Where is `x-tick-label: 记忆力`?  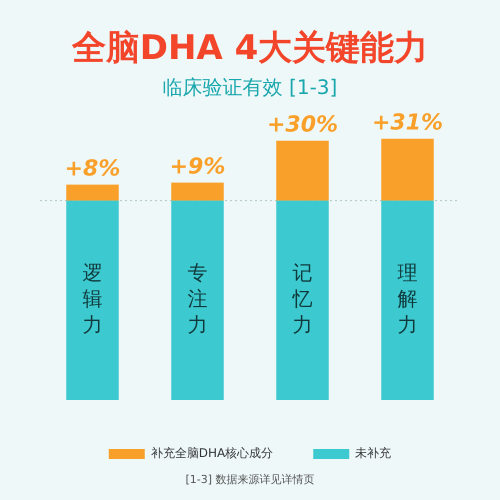
x-tick-label: 记忆力 is located at coordinates (302, 298).